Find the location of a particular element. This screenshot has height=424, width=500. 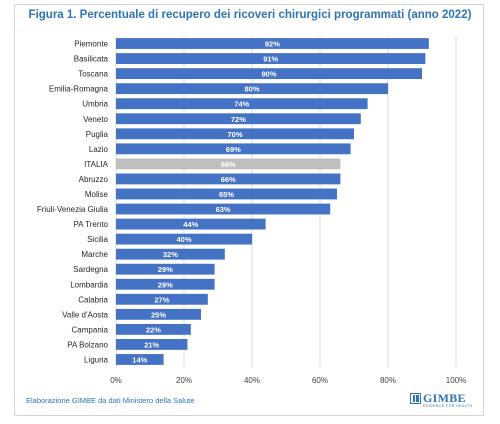

data-label: 69% is located at coordinates (233, 149).